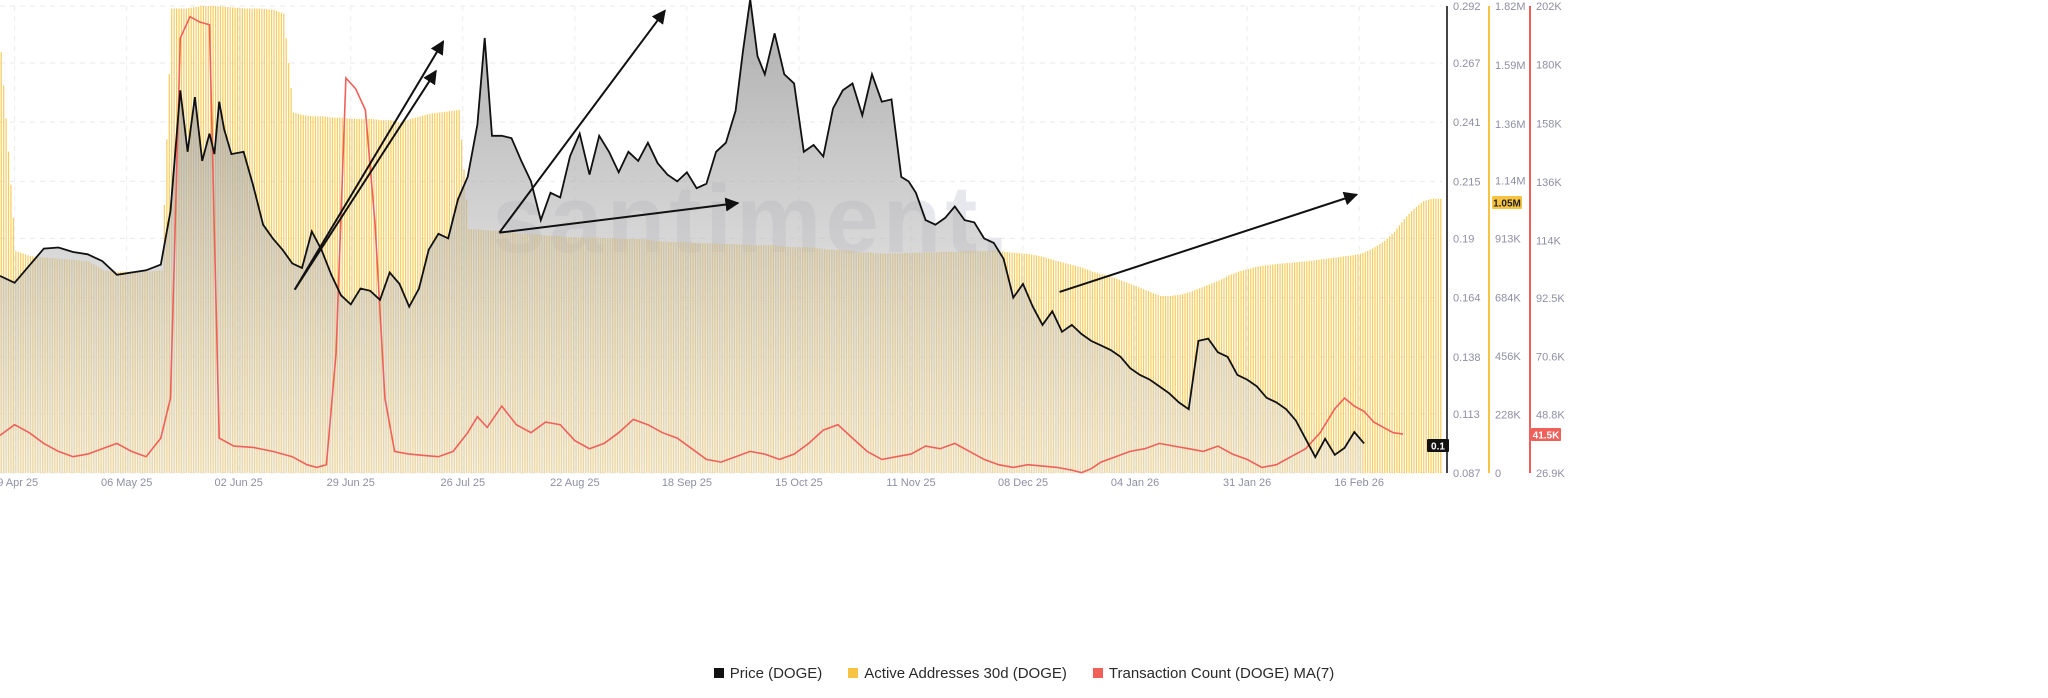  What do you see at coordinates (1213, 673) in the screenshot?
I see `legend-item-transaction-count: Transaction Count (DOGE) MA(7)` at bounding box center [1213, 673].